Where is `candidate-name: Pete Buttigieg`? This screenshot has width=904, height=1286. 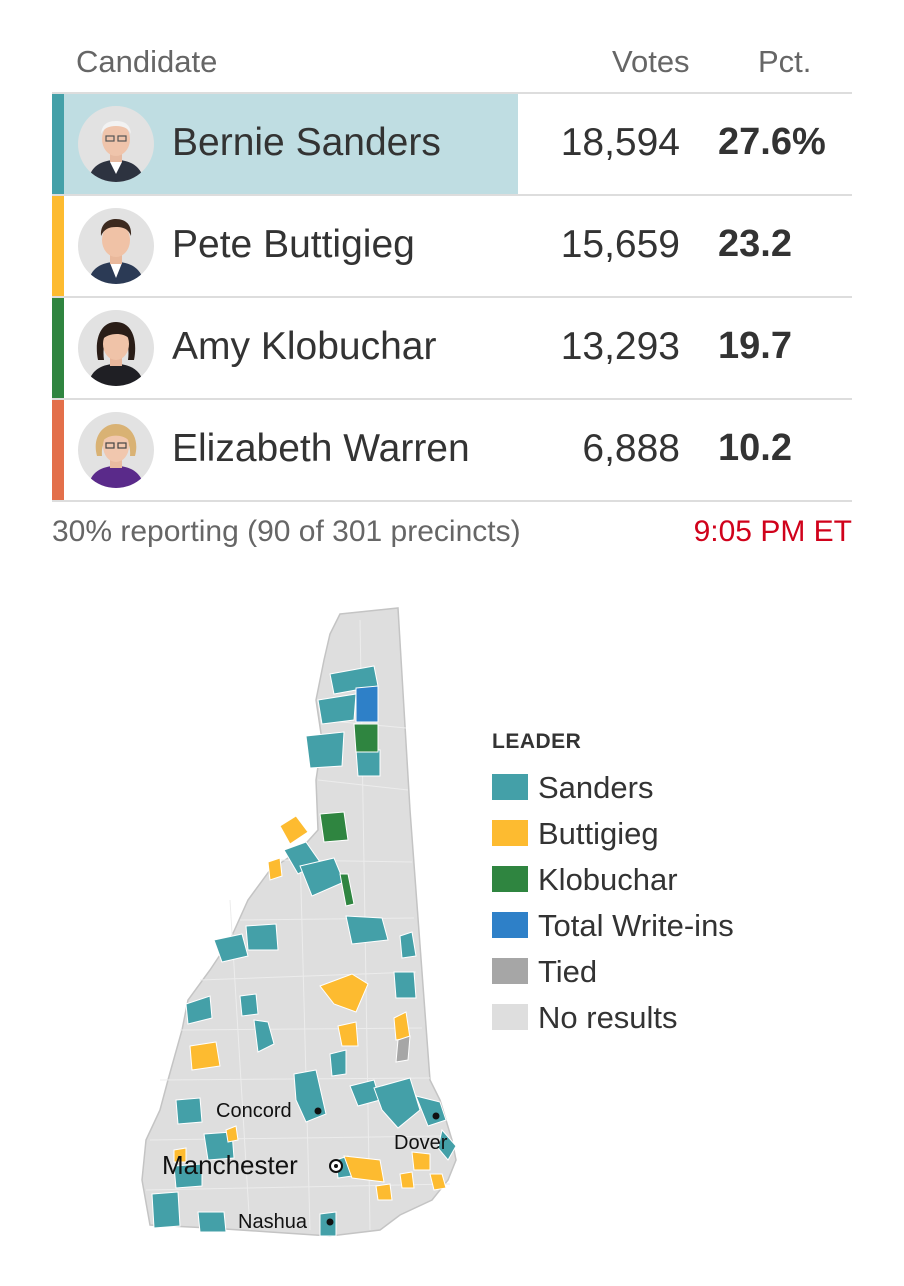
candidate-name: Pete Buttigieg is located at coordinates (293, 244).